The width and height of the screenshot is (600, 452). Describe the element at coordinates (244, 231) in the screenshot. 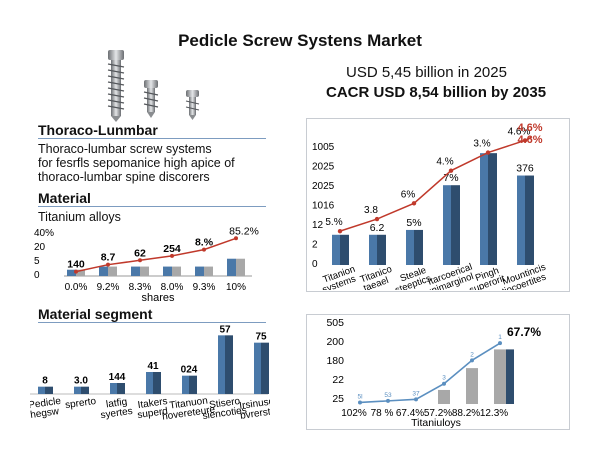

I see `data-label: 85.2%` at that location.